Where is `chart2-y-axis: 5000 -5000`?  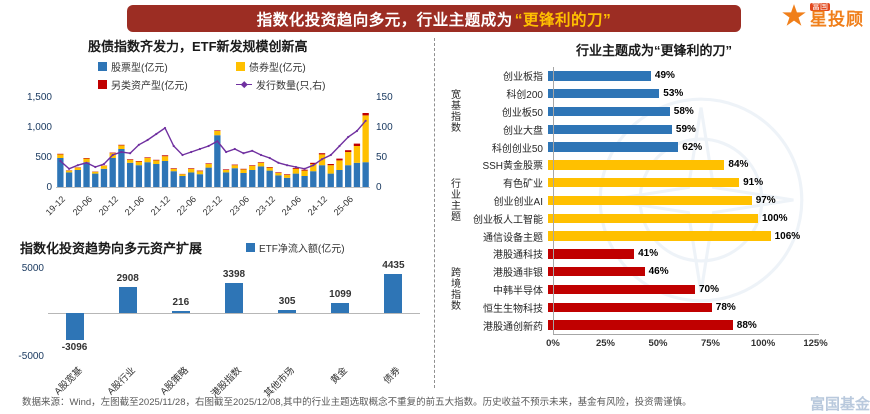 chart2-y-axis: 5000 -5000 is located at coordinates (28, 336).